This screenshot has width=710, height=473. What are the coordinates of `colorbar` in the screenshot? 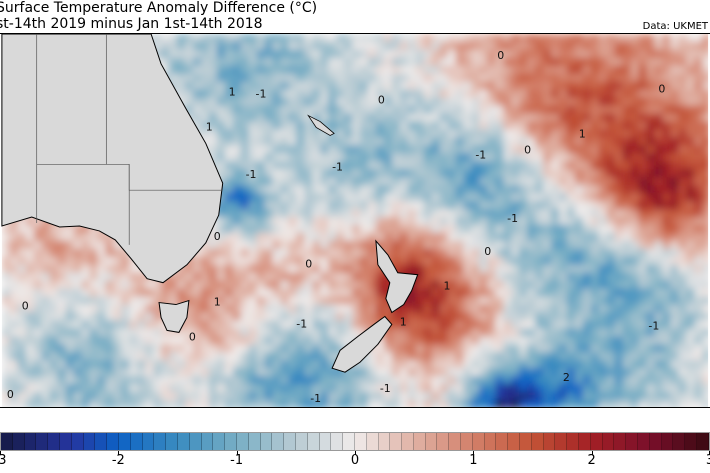 It's located at (355, 441).